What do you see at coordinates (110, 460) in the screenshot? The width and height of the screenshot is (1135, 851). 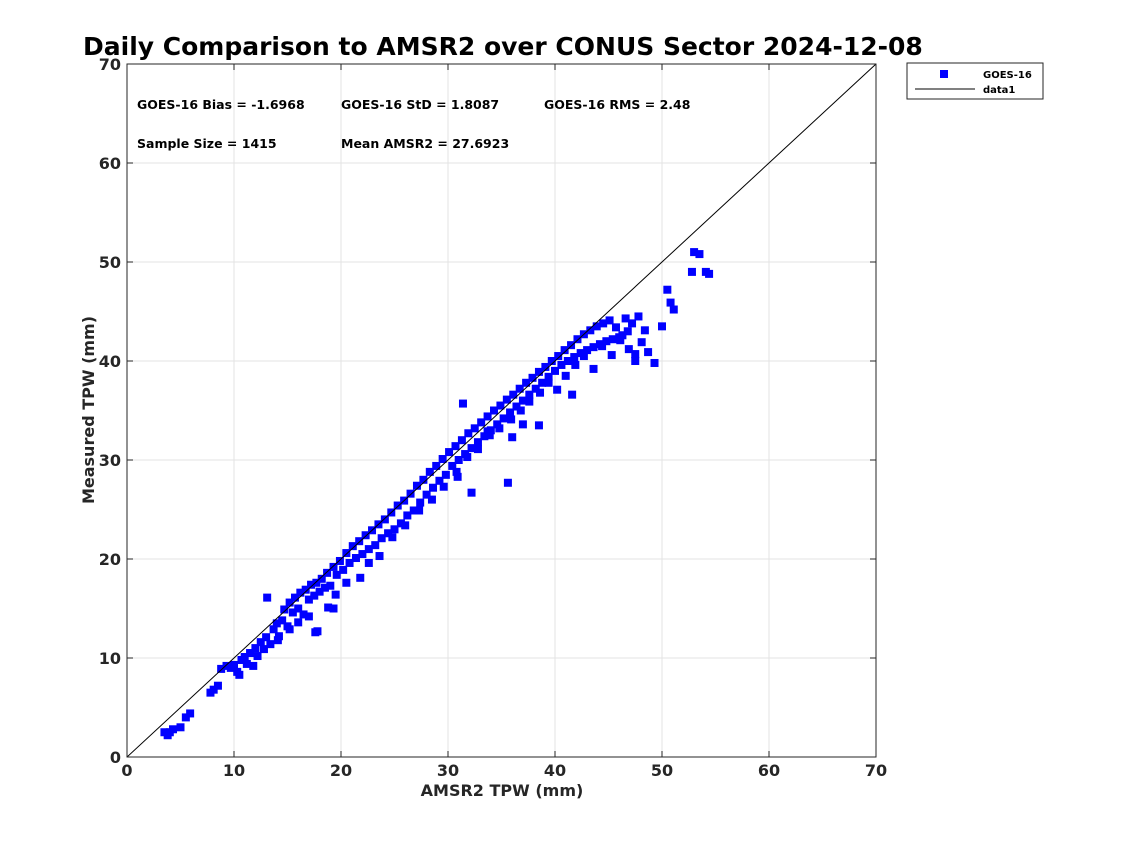 I see `y-tick-label: 30` at bounding box center [110, 460].